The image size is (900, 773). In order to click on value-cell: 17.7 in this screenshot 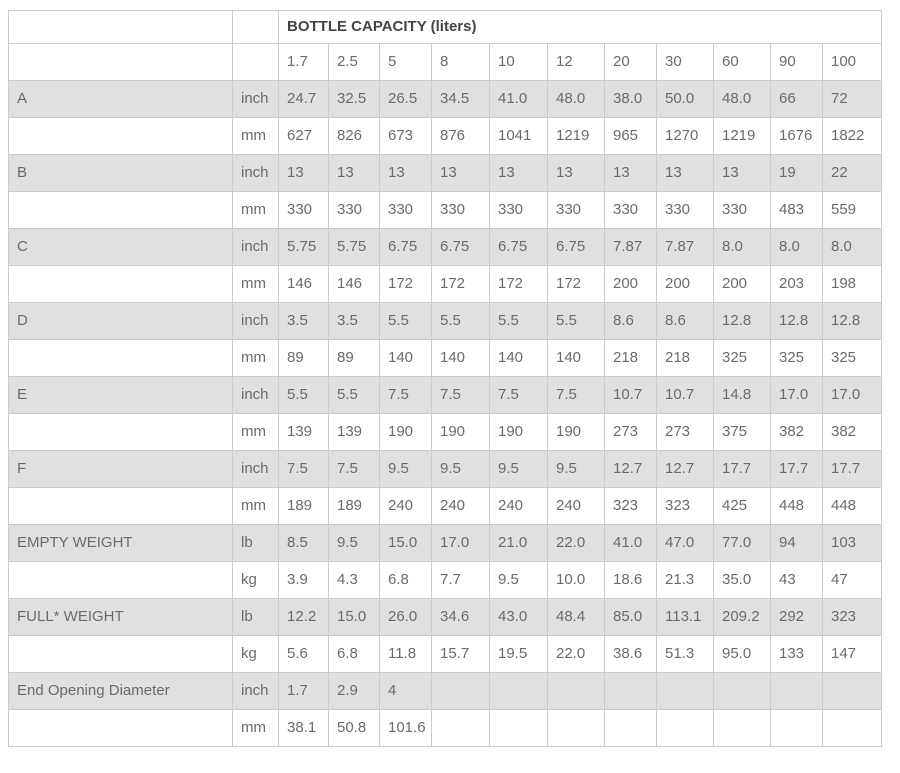, I will do `click(796, 469)`.